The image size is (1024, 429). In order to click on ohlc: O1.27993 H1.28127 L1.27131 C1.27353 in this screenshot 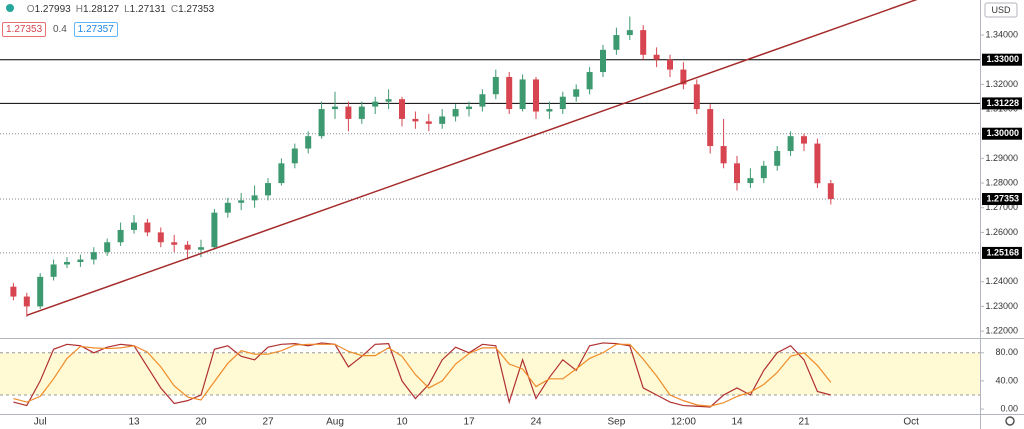, I will do `click(123, 9)`.